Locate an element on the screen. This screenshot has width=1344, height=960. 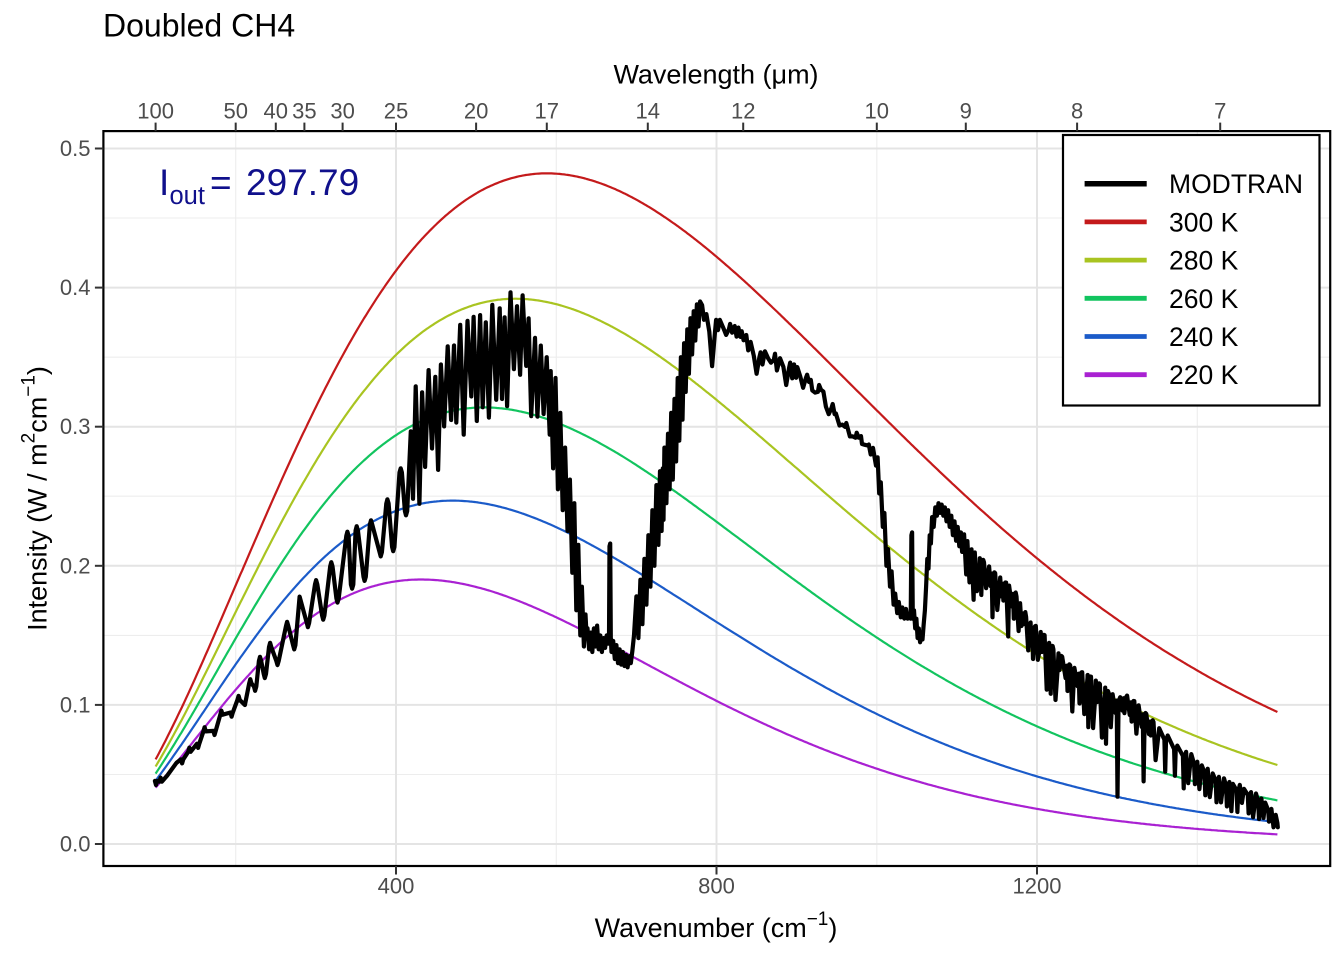
svg-text: 240 K is located at coordinates (1204, 337).